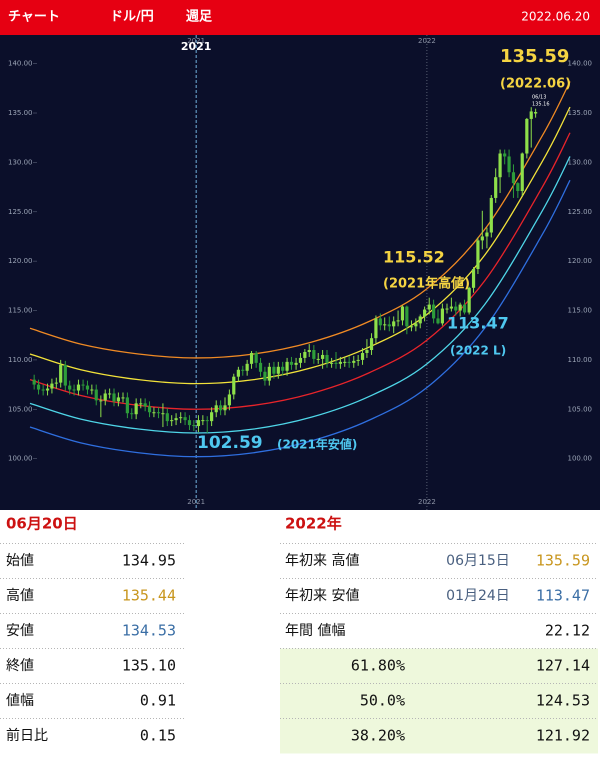  What do you see at coordinates (20, 459) in the screenshot?
I see `y-tick-label: 100.00` at bounding box center [20, 459].